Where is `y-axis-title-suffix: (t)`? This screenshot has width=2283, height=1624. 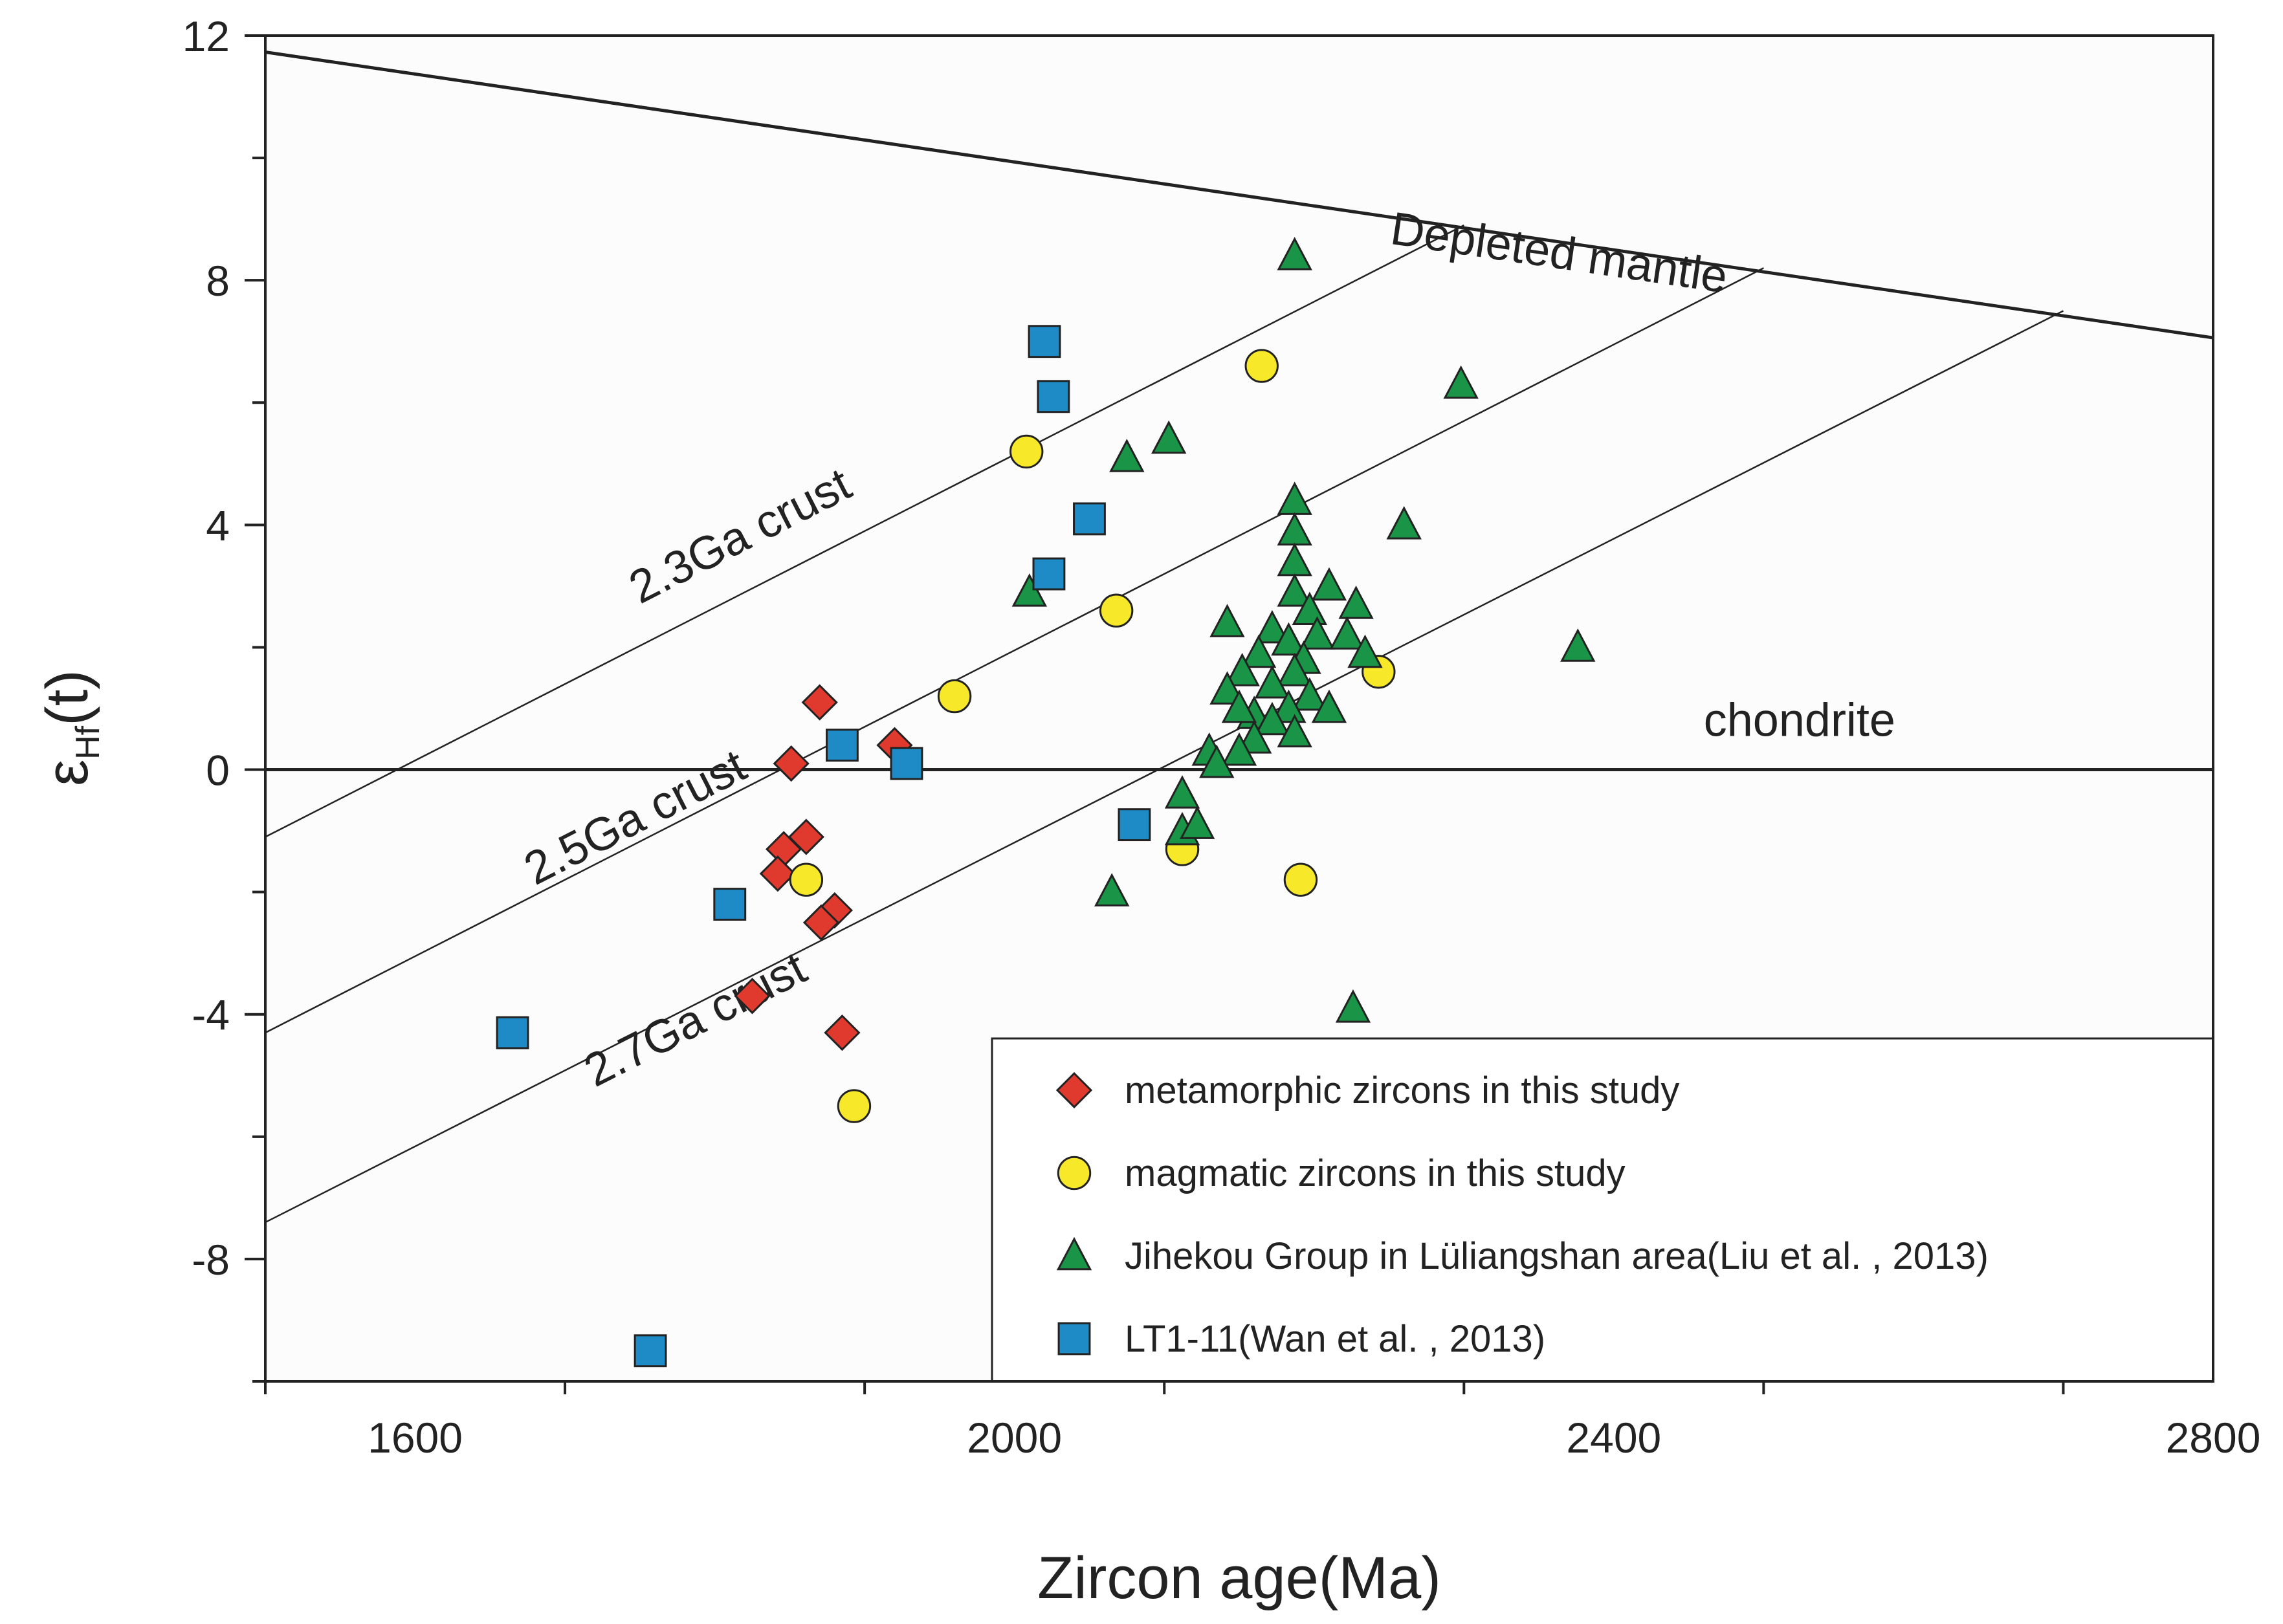
y-axis-title-suffix: (t) is located at coordinates (67, 698).